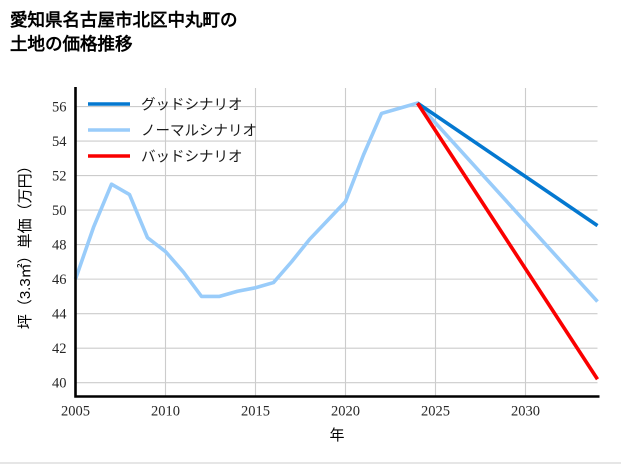  Describe the element at coordinates (345, 412) in the screenshot. I see `x-tick-label: 2020` at that location.